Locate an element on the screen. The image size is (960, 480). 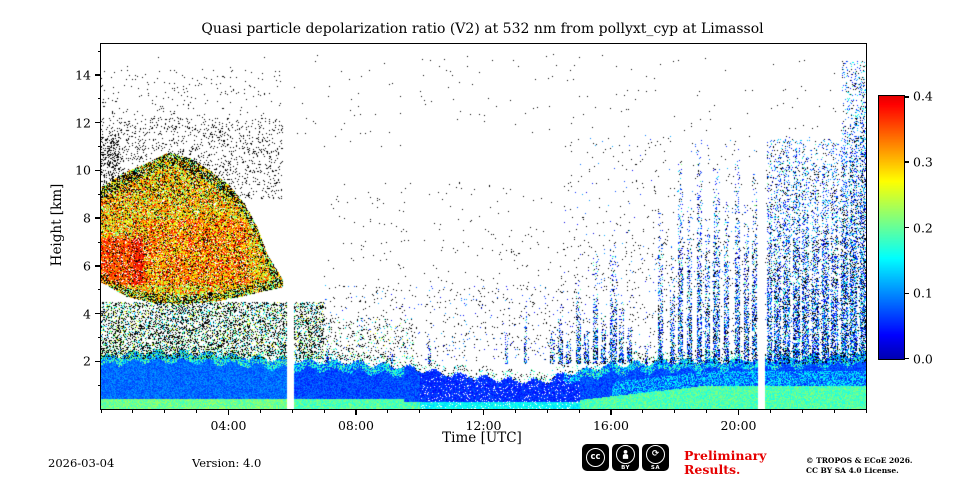
y-axis-tick-label: 2 is located at coordinates (87, 361).